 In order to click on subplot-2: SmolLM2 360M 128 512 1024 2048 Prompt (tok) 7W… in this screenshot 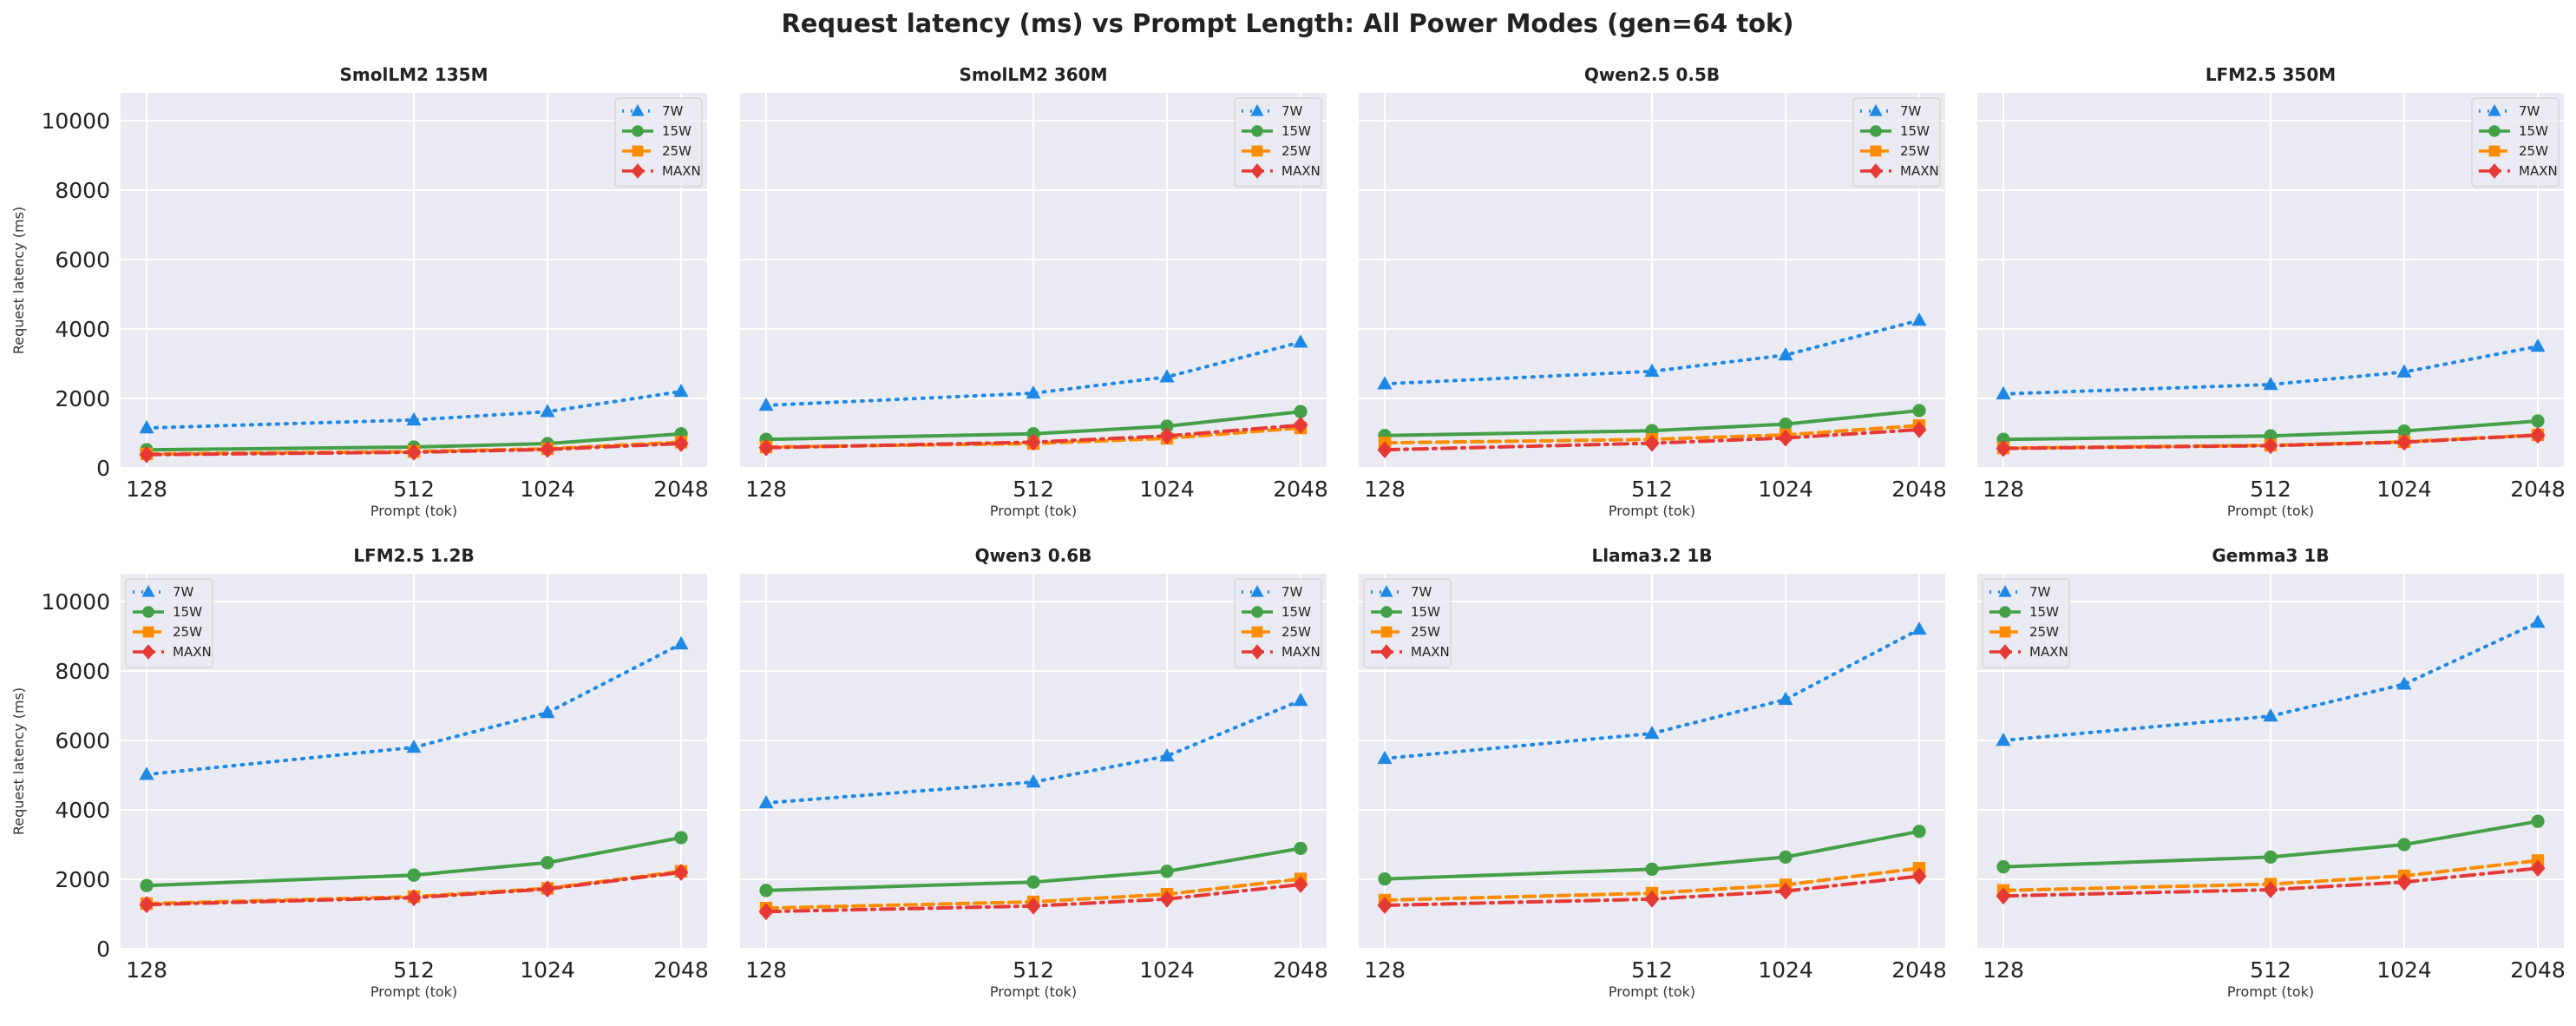, I will do `click(1034, 292)`.